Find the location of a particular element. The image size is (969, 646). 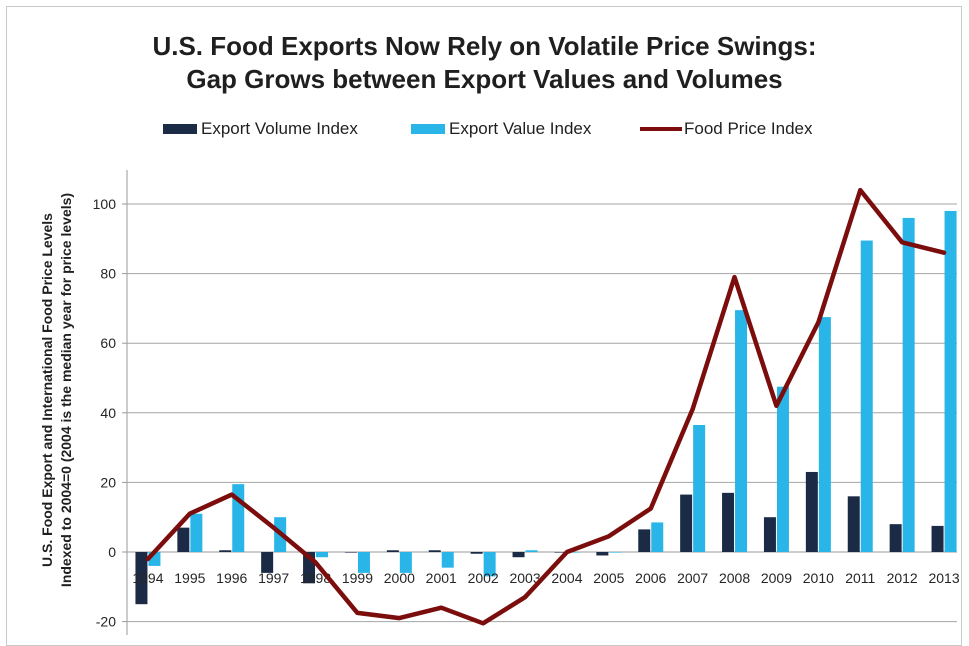

legend-label-export-value: Export Value Index is located at coordinates (520, 128).